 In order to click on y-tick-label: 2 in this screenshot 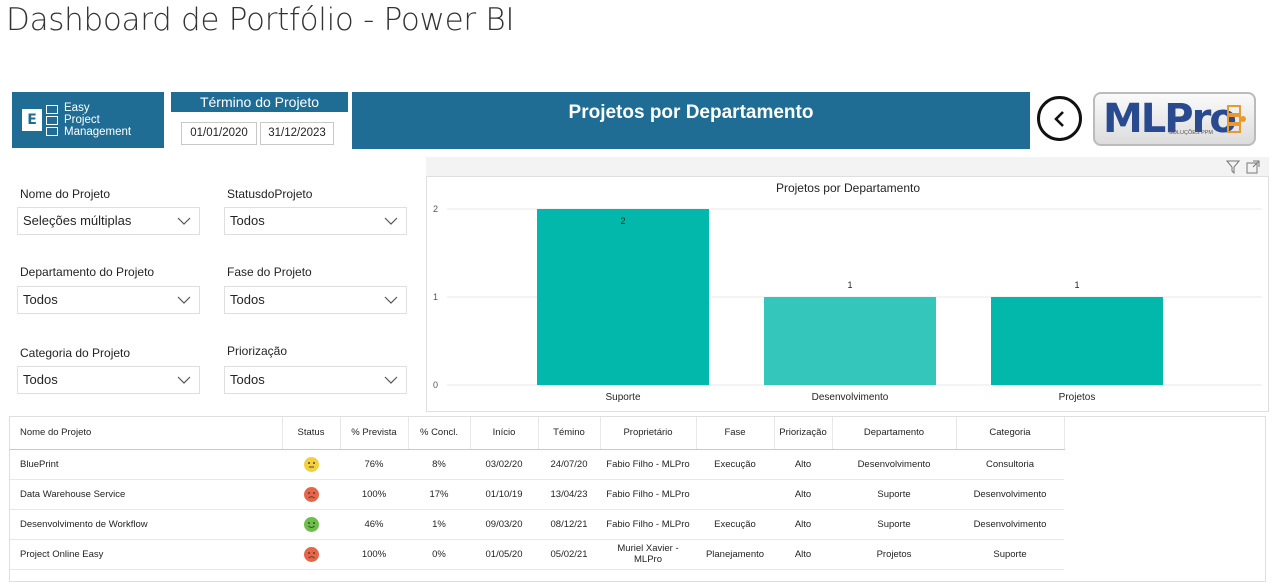, I will do `click(435, 209)`.